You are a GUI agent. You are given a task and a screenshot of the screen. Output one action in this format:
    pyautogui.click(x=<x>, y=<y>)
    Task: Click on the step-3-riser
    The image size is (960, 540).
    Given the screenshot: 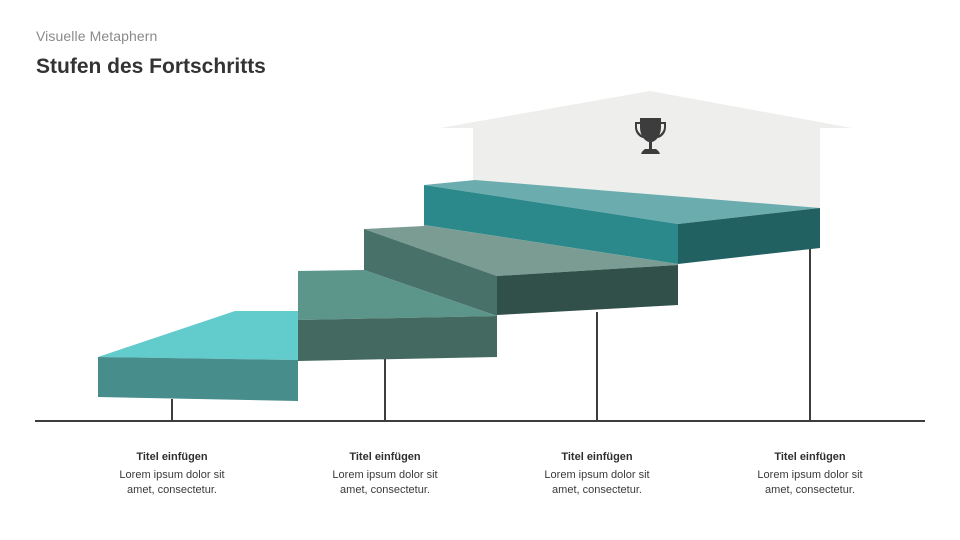 What is the action you would take?
    pyautogui.click(x=430, y=272)
    